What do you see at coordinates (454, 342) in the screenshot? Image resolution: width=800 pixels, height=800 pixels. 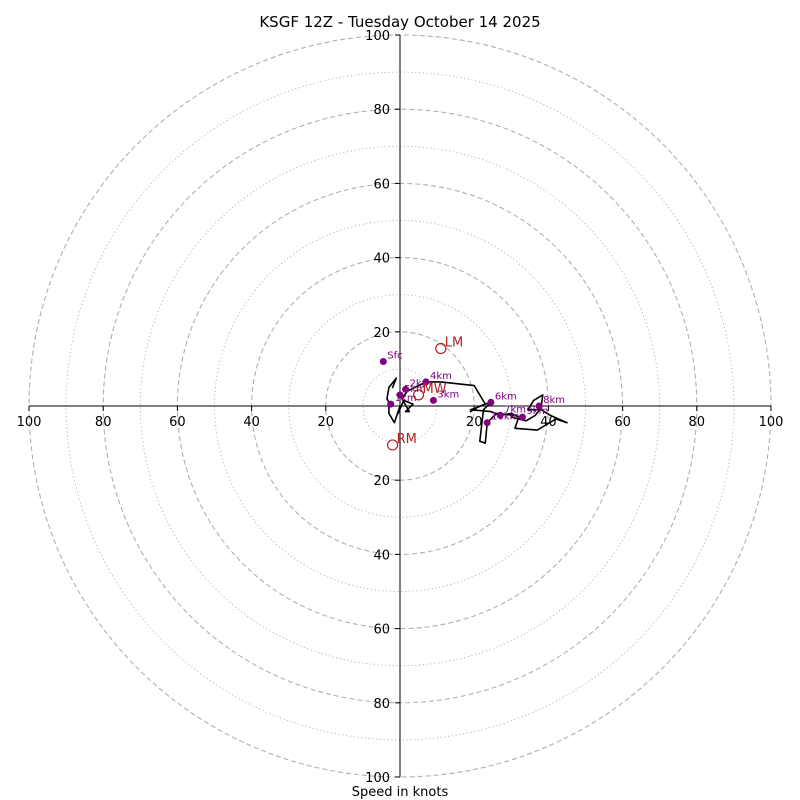 I see `storm-motion-label: LM` at bounding box center [454, 342].